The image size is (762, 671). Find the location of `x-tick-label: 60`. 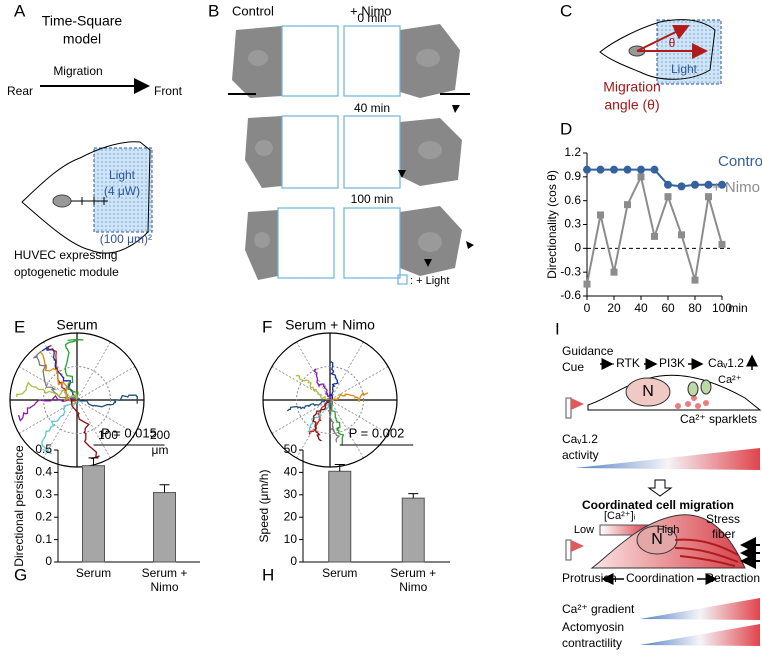

x-tick-label: 60 is located at coordinates (668, 308).